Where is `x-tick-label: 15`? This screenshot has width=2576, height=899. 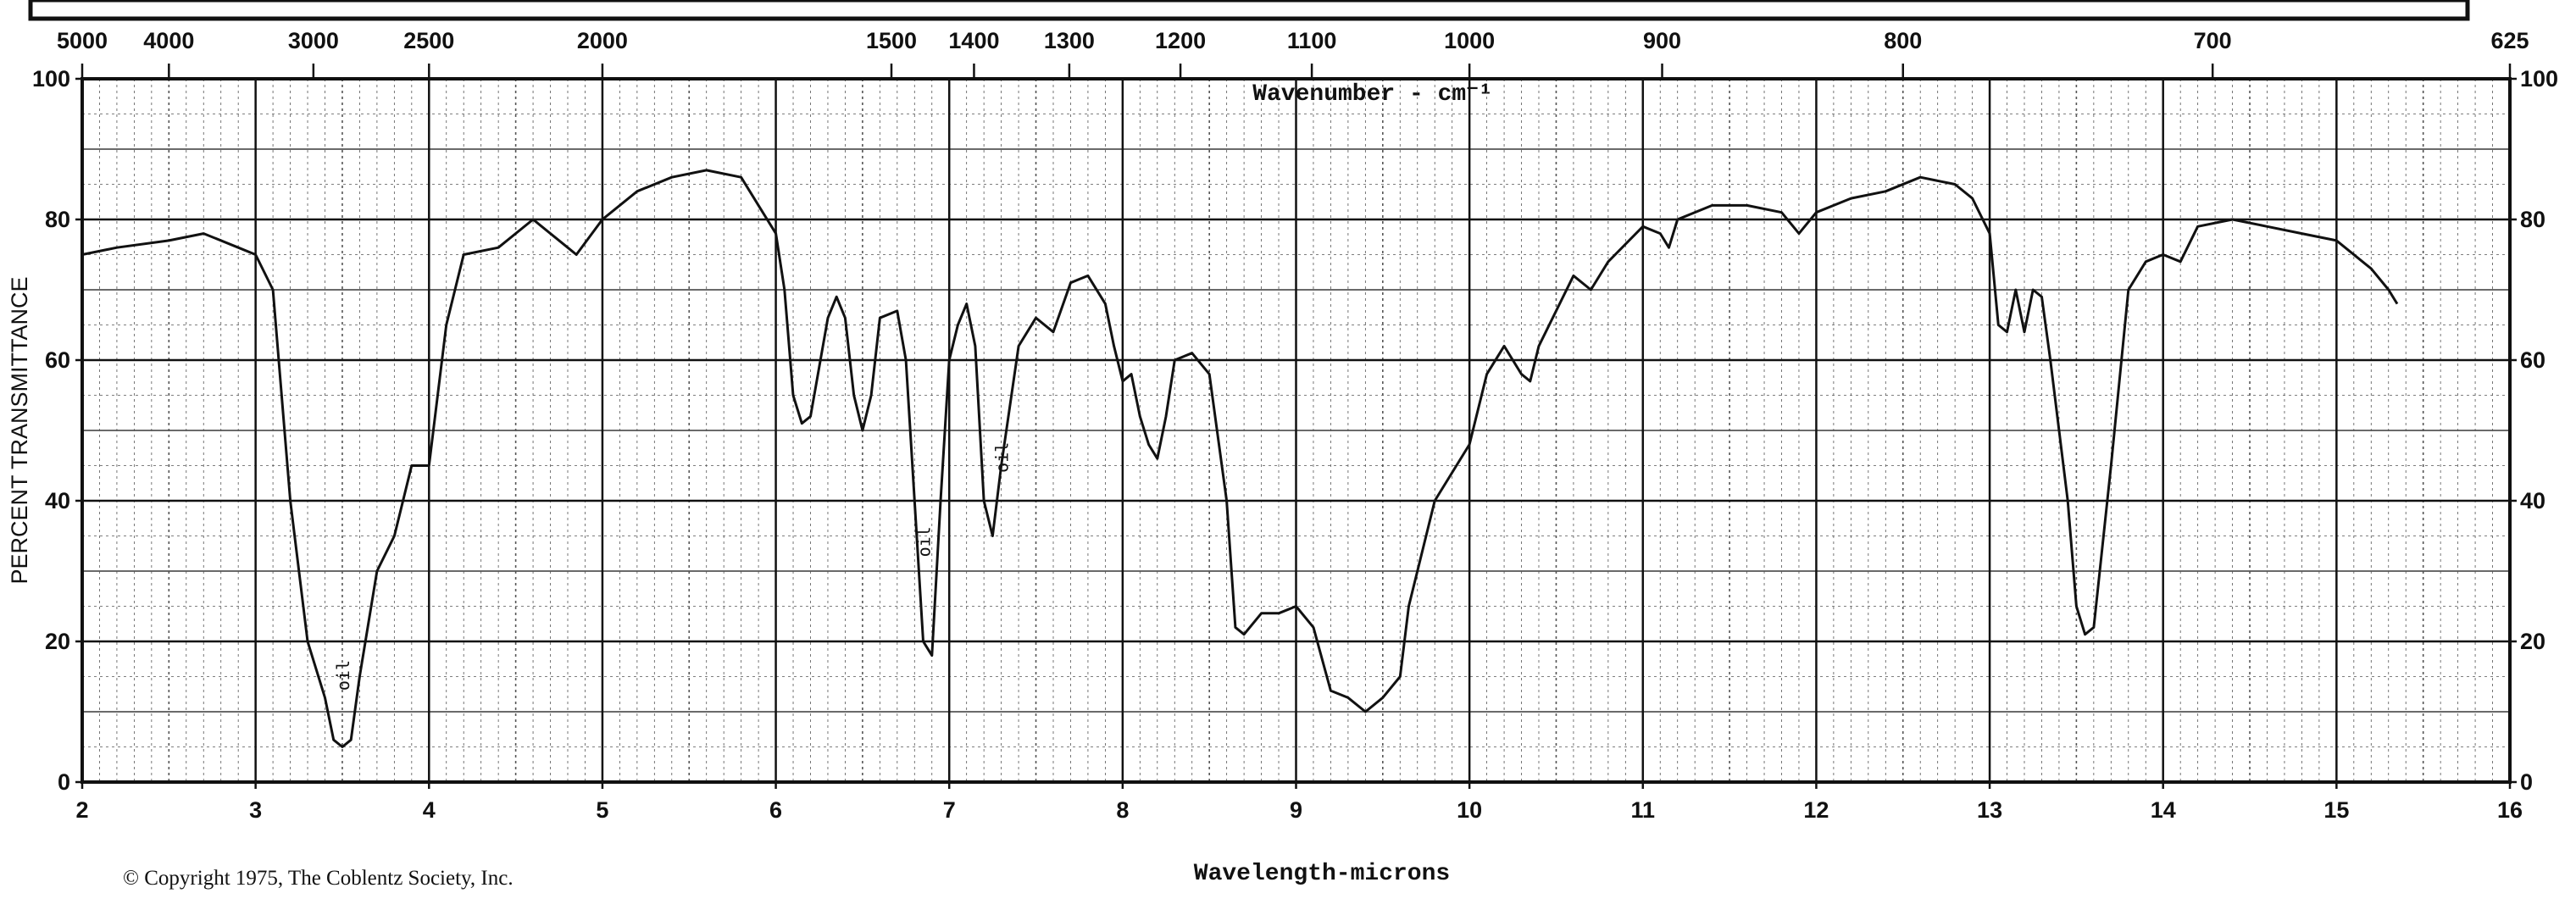 x-tick-label: 15 is located at coordinates (2336, 810).